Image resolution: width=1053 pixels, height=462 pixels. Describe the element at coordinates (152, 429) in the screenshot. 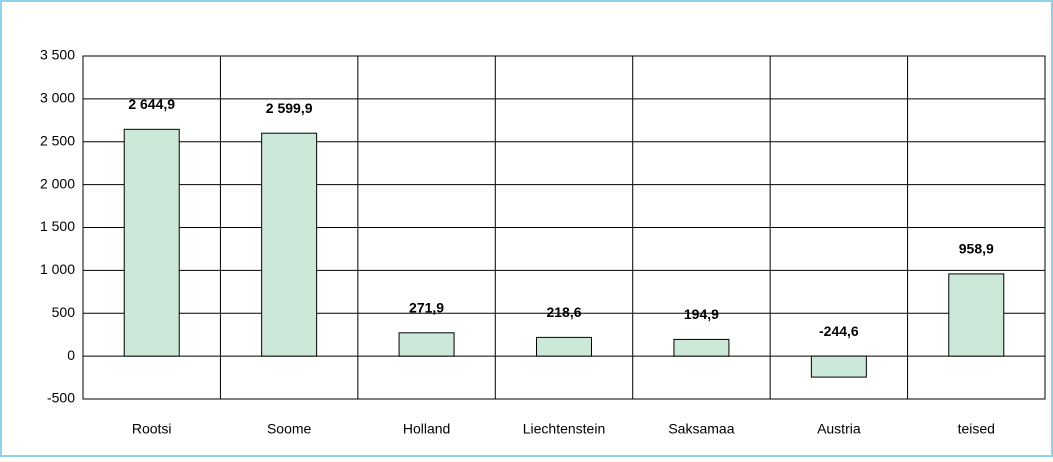

I see `x-tick-label: Rootsi` at that location.